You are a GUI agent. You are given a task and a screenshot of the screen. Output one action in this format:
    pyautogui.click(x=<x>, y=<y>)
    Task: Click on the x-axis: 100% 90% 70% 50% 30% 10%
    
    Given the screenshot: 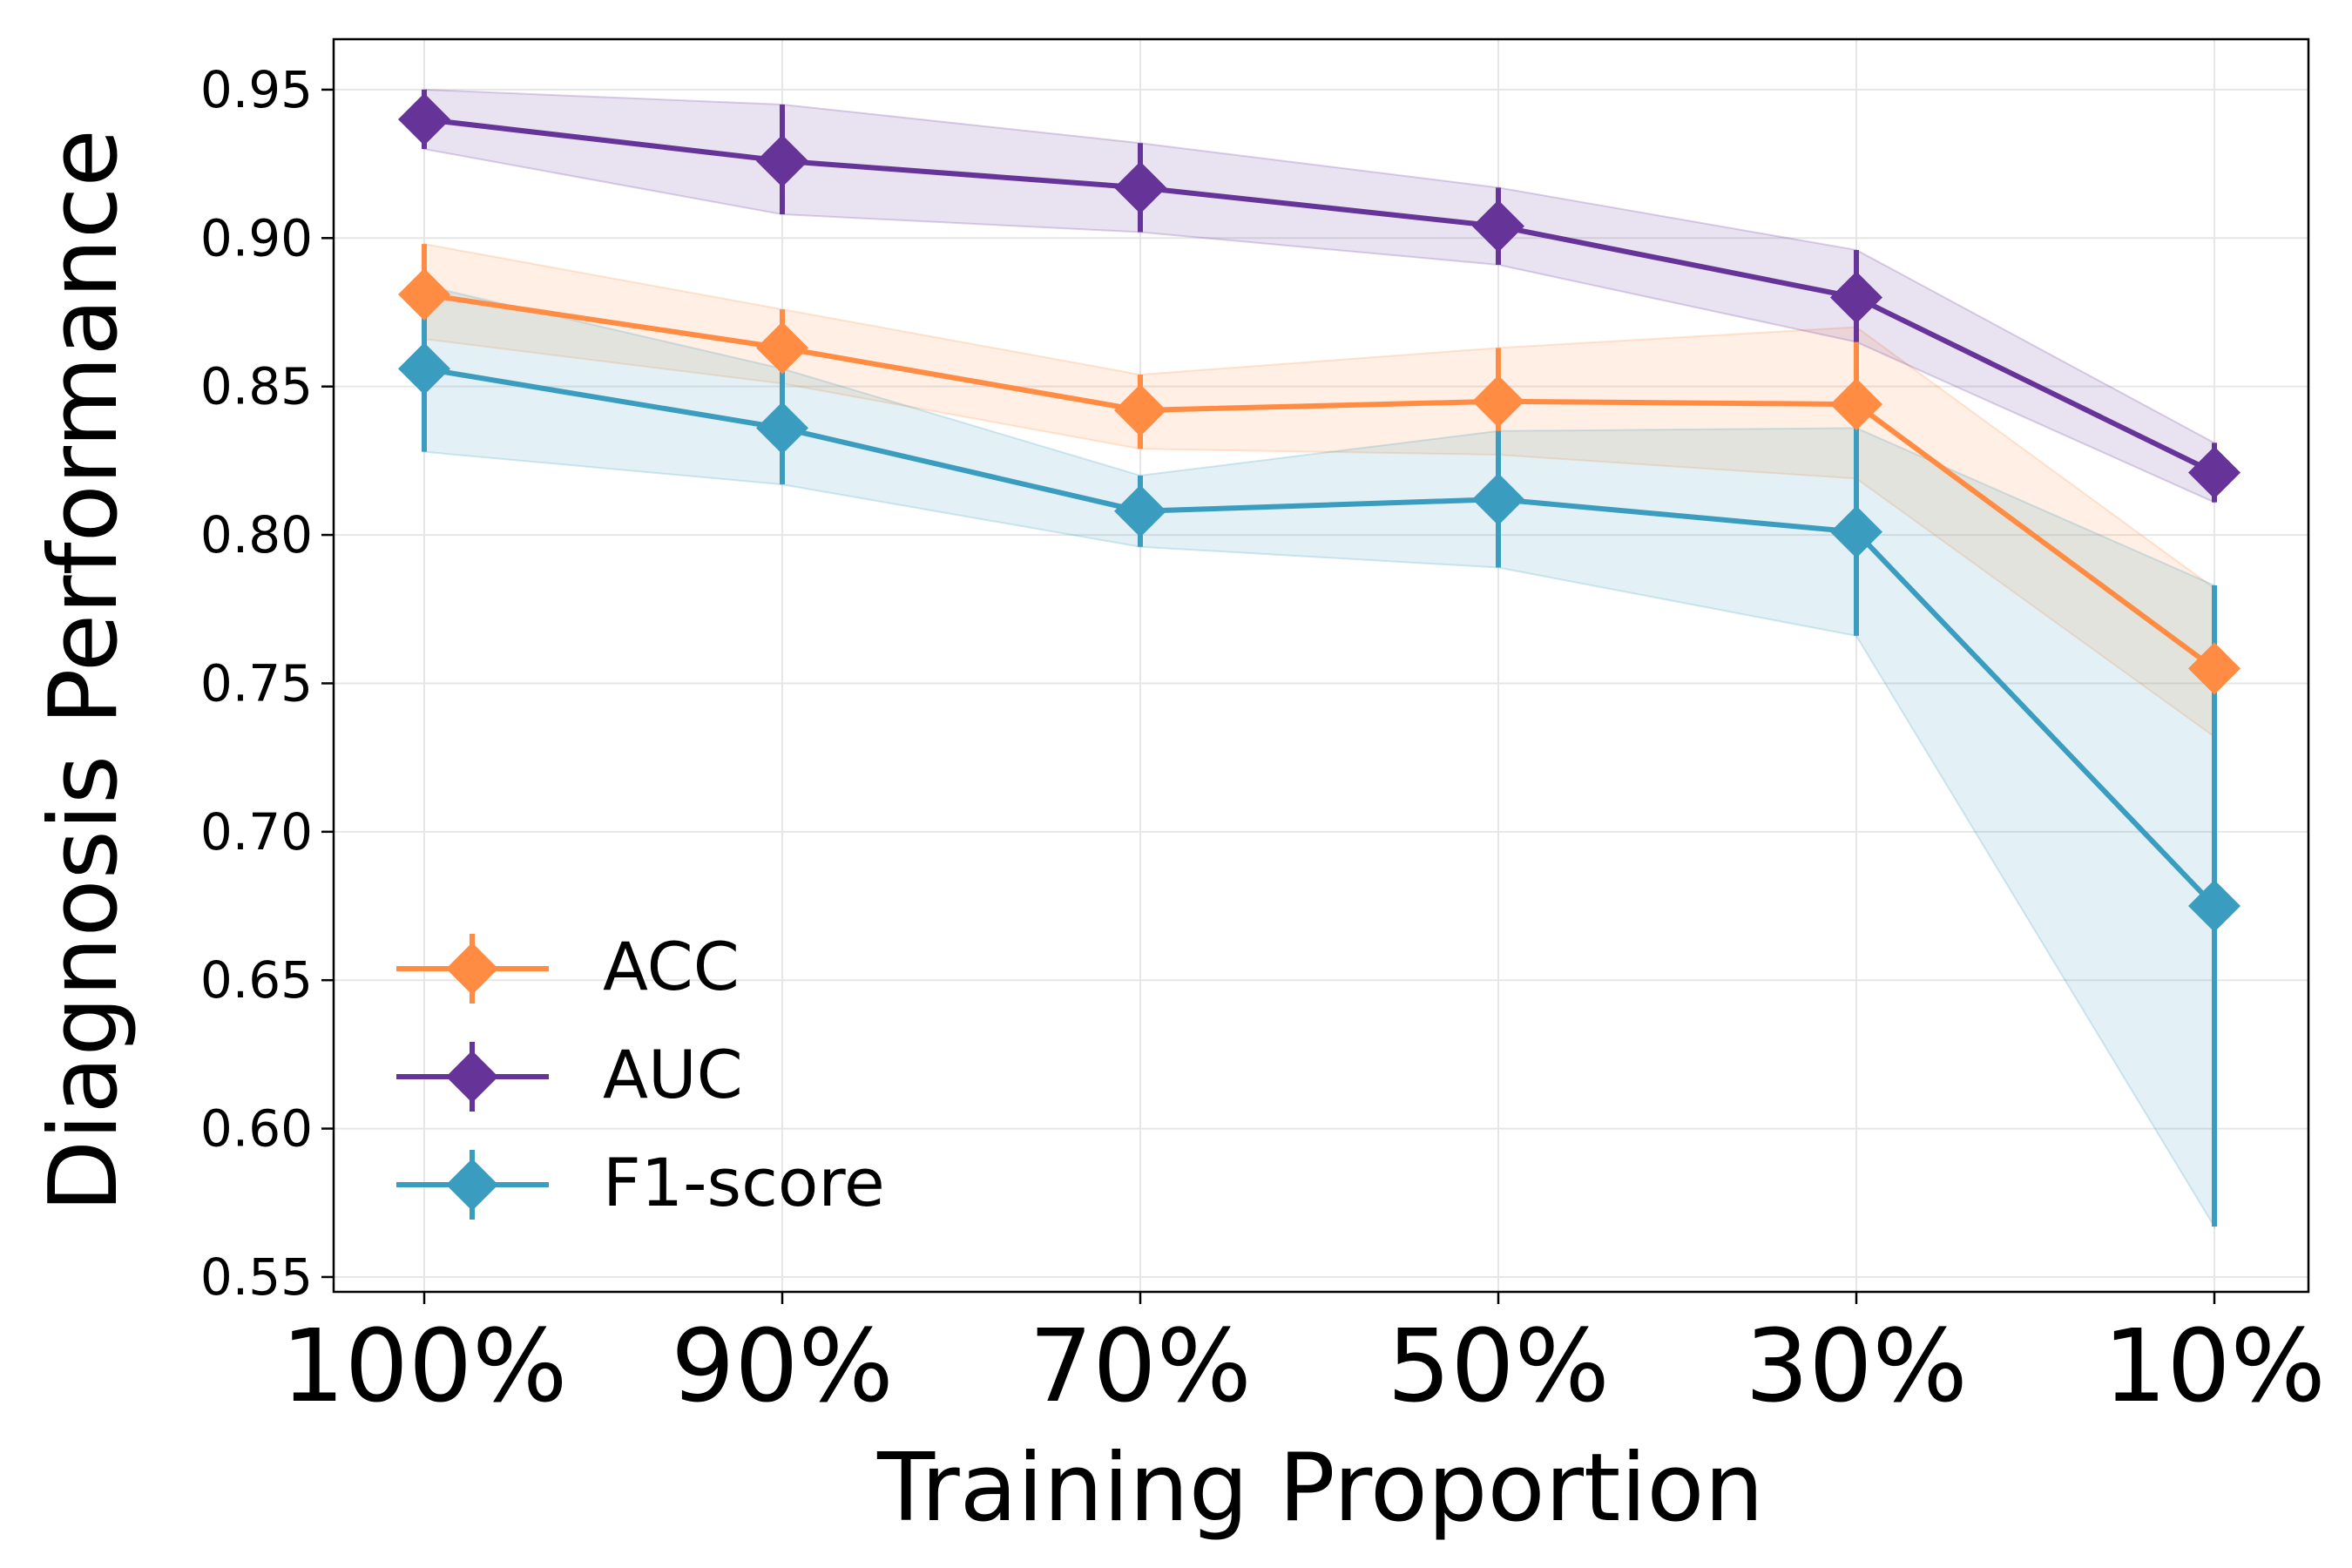 What is the action you would take?
    pyautogui.click(x=1303, y=1359)
    